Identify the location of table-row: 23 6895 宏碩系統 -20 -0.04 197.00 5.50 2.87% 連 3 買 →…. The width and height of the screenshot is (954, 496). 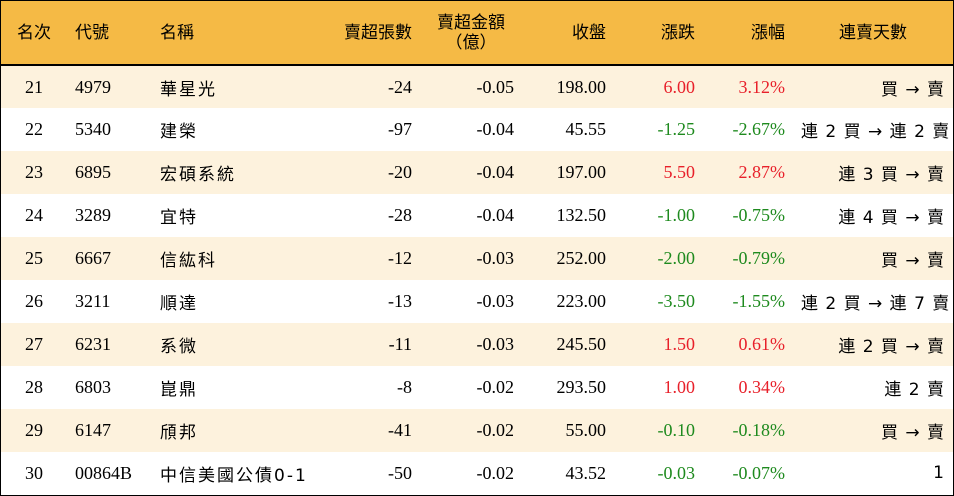
(477, 172).